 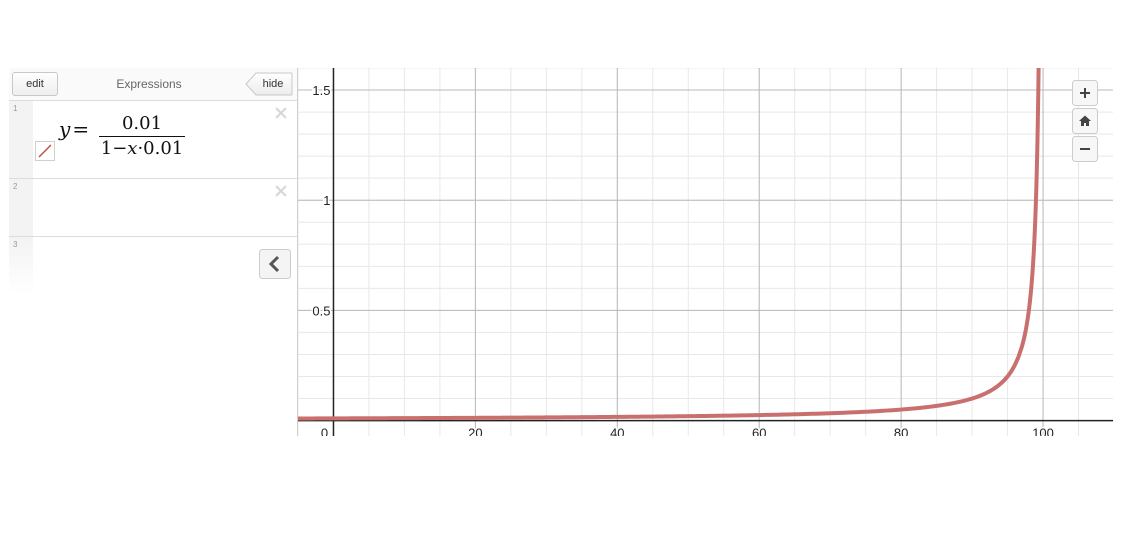 I want to click on y-tick-label: 1.5, so click(x=321, y=90).